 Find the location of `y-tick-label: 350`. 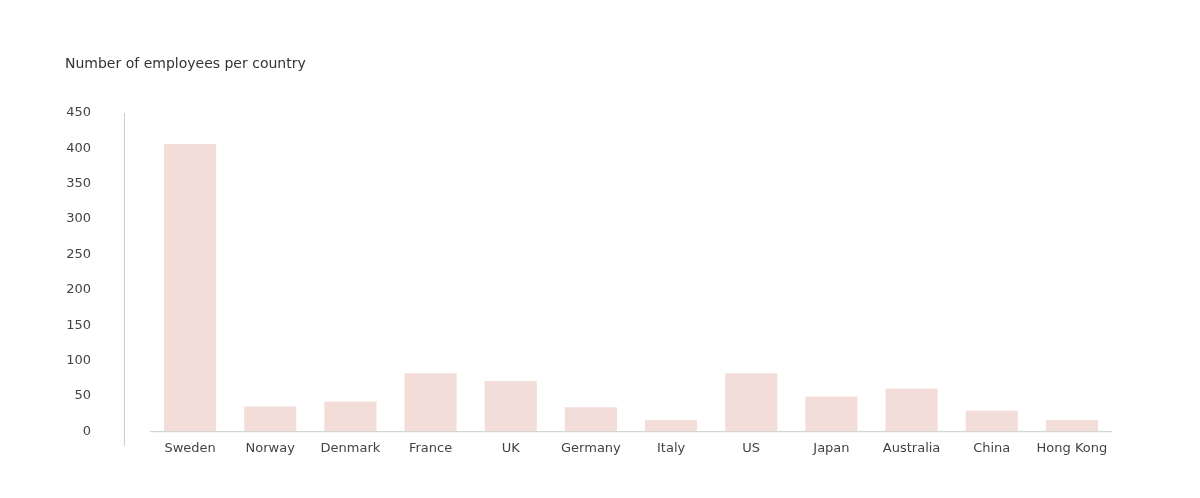

y-tick-label: 350 is located at coordinates (78, 183).